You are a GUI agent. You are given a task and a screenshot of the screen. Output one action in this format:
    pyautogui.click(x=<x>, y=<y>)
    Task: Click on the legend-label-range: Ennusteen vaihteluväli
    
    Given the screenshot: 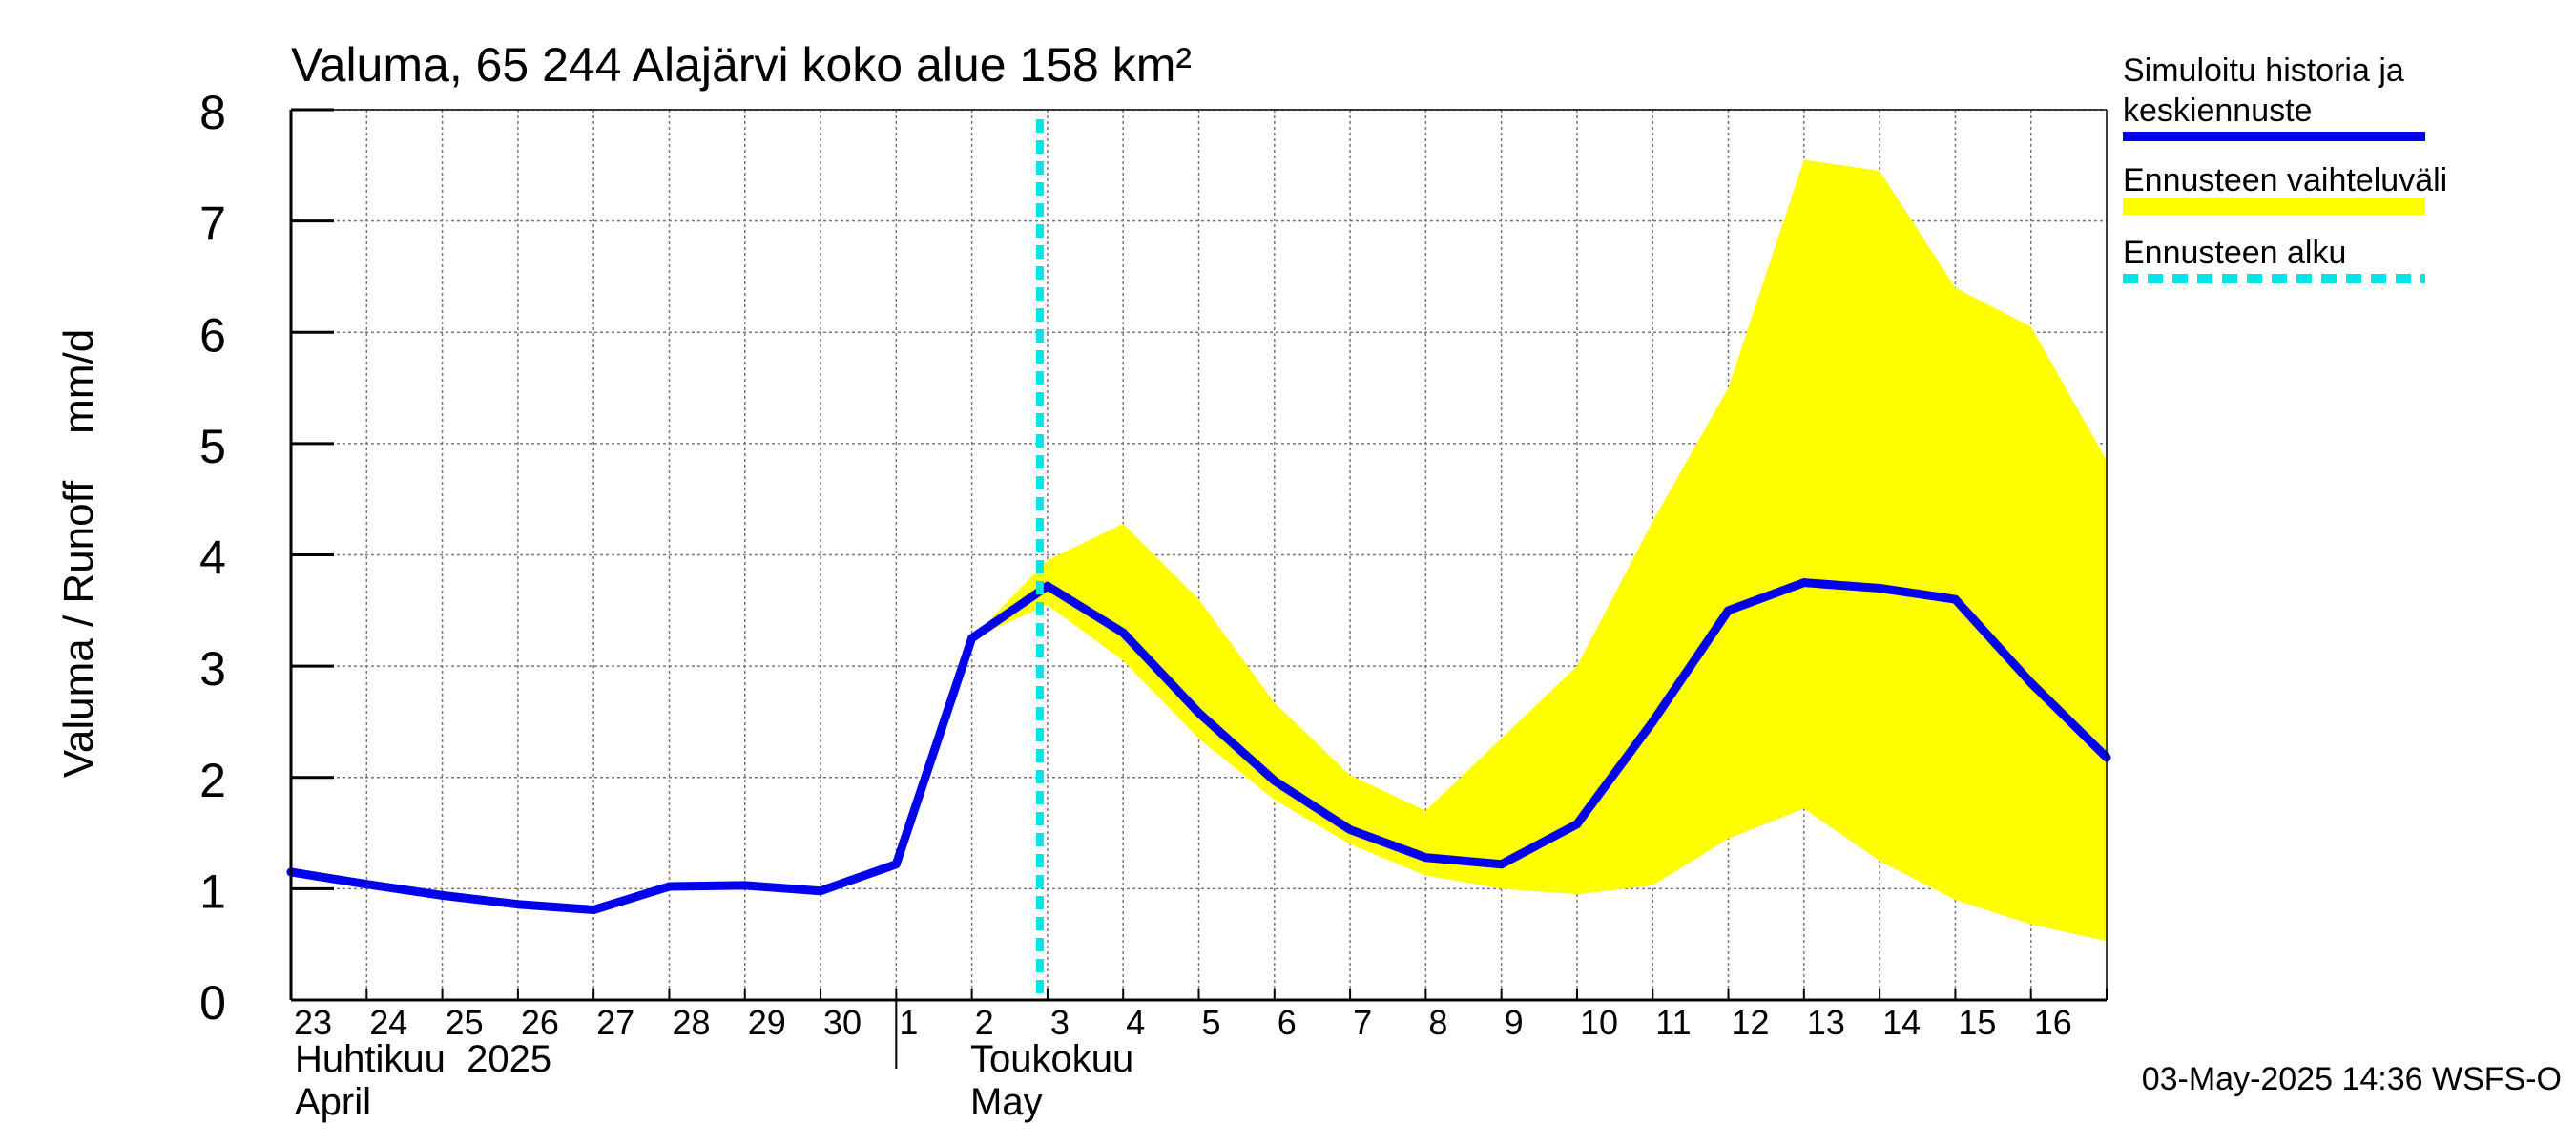 What is the action you would take?
    pyautogui.click(x=2285, y=180)
    